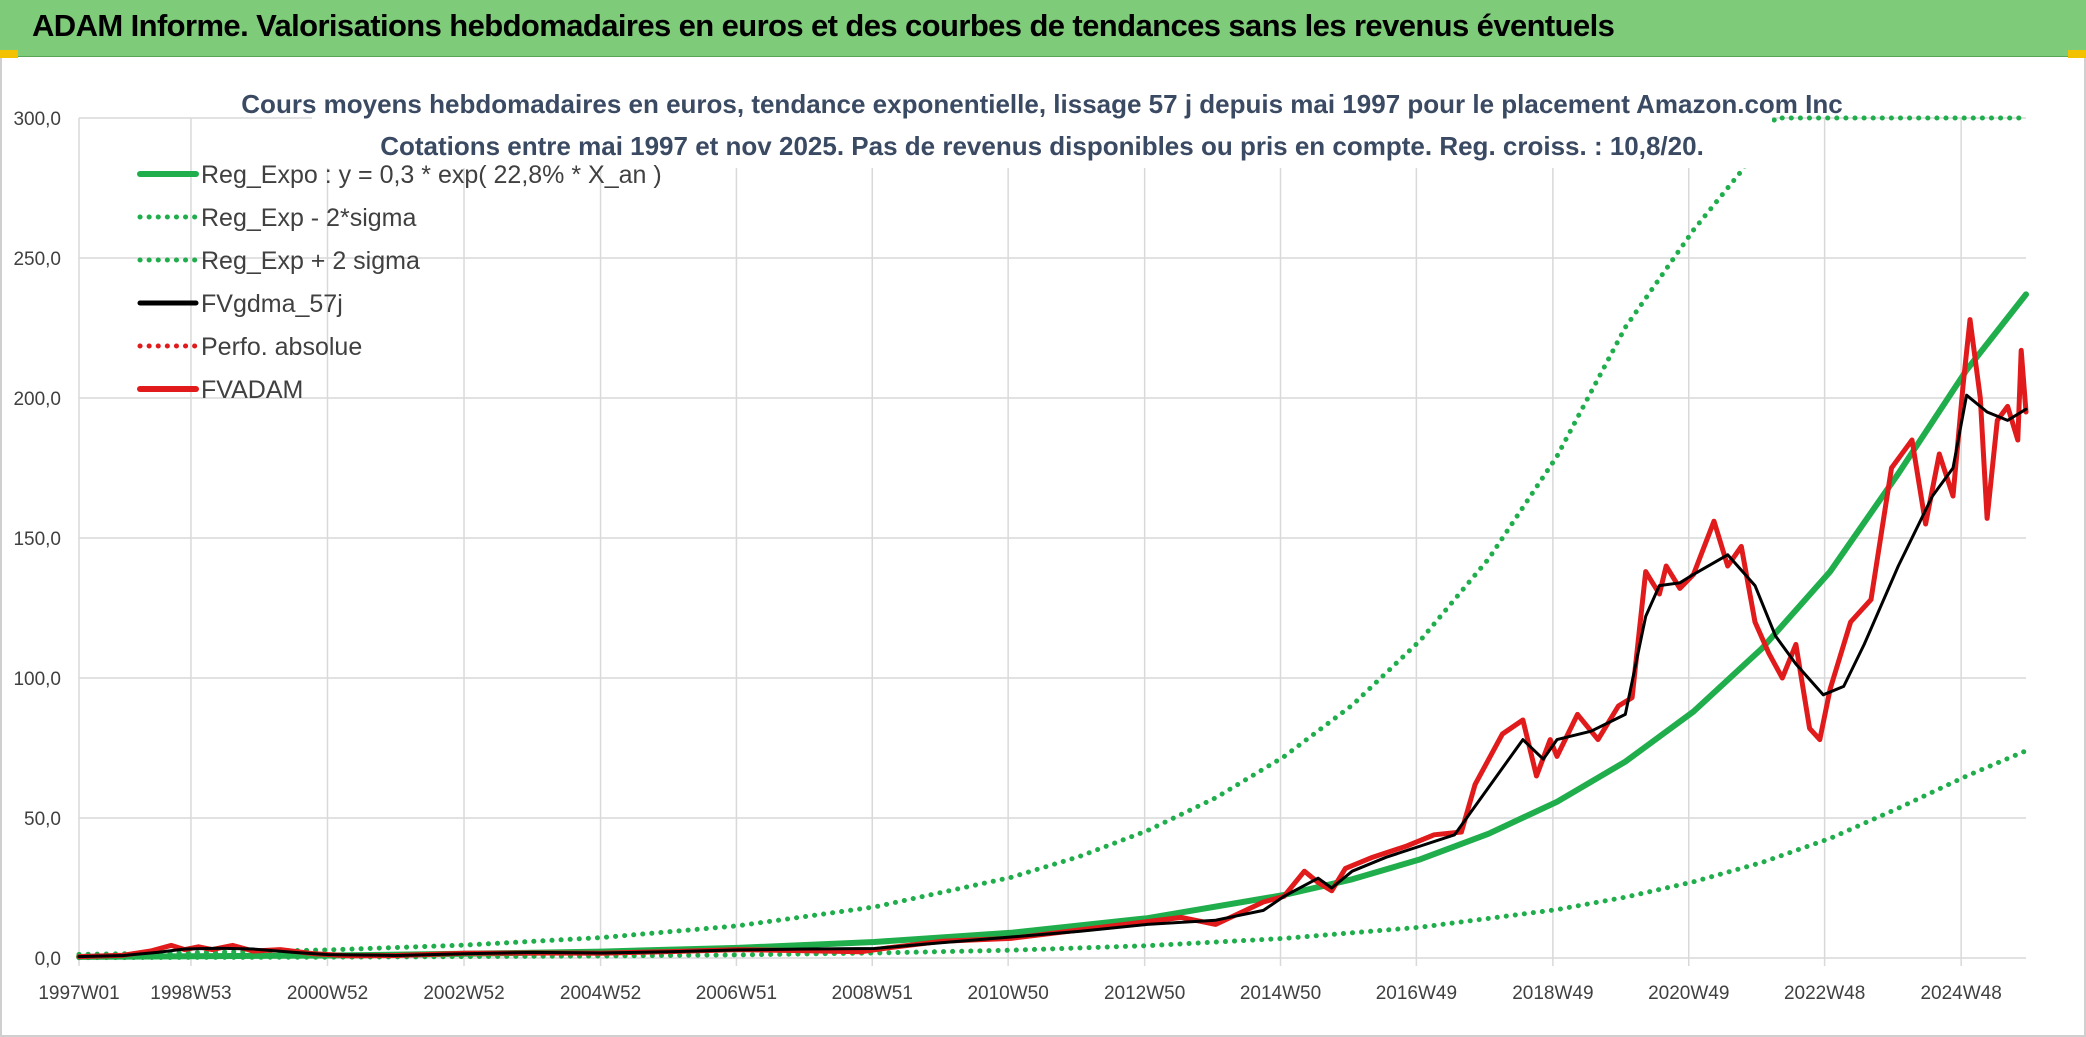 Image resolution: width=2086 pixels, height=1037 pixels. I want to click on x-tick-label: 2016W49, so click(1416, 993).